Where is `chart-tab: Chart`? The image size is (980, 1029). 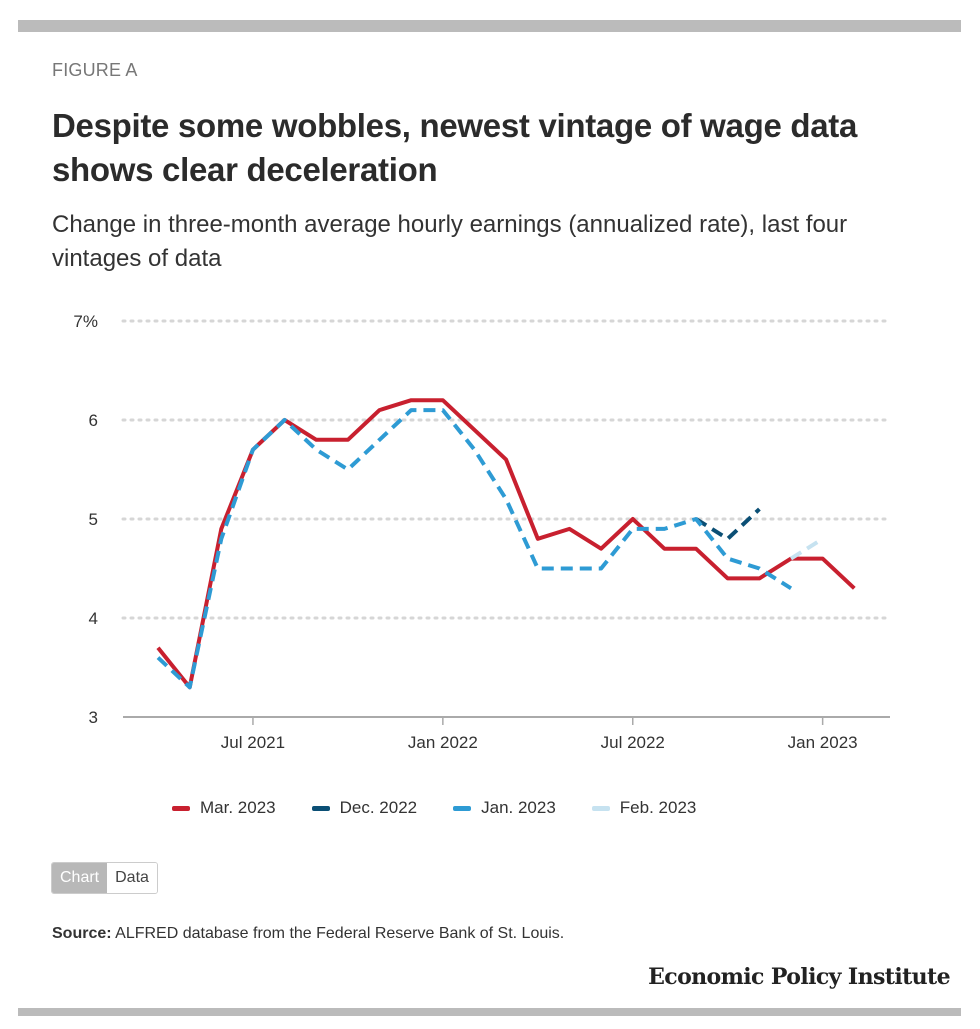 chart-tab: Chart is located at coordinates (80, 878).